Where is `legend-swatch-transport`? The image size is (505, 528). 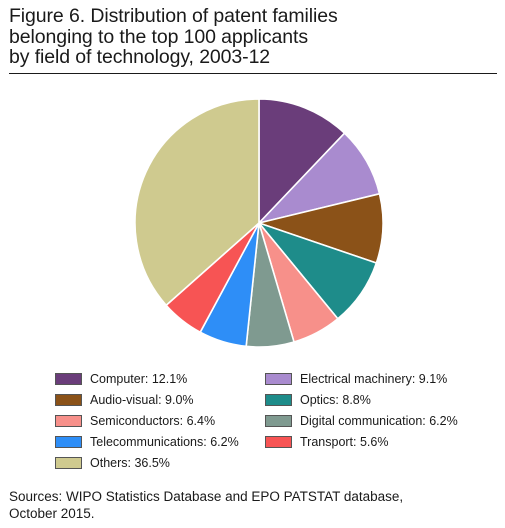 legend-swatch-transport is located at coordinates (278, 442).